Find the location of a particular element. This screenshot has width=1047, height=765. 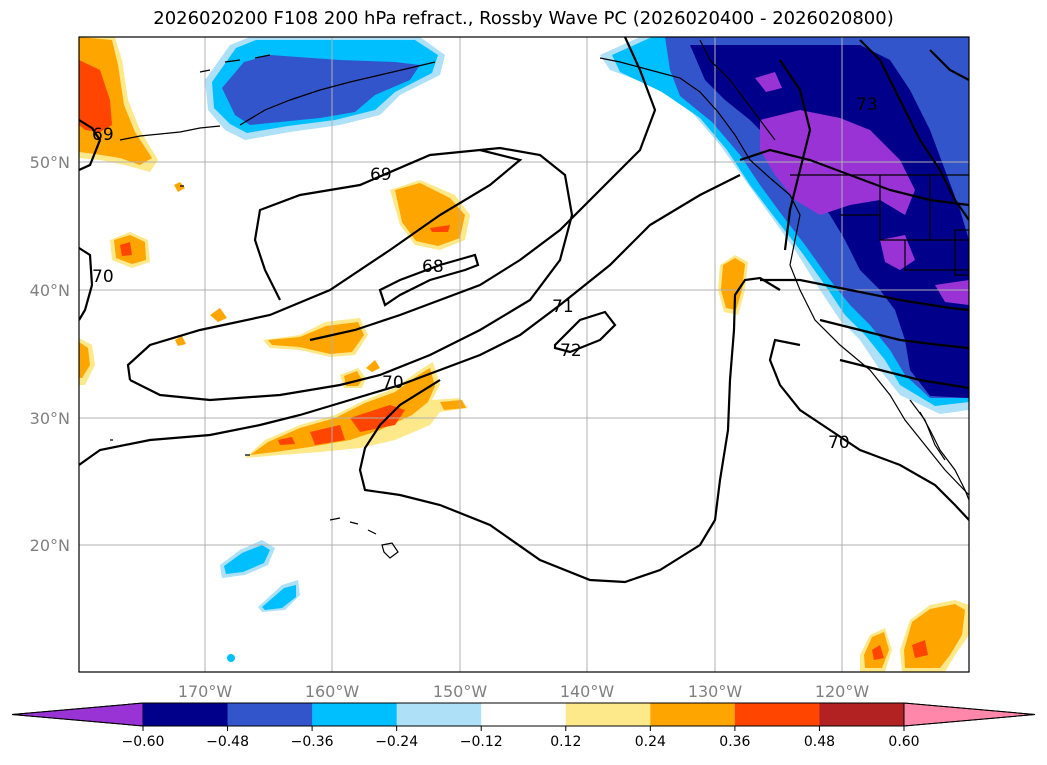

colorbar-extend-max is located at coordinates (969, 714).